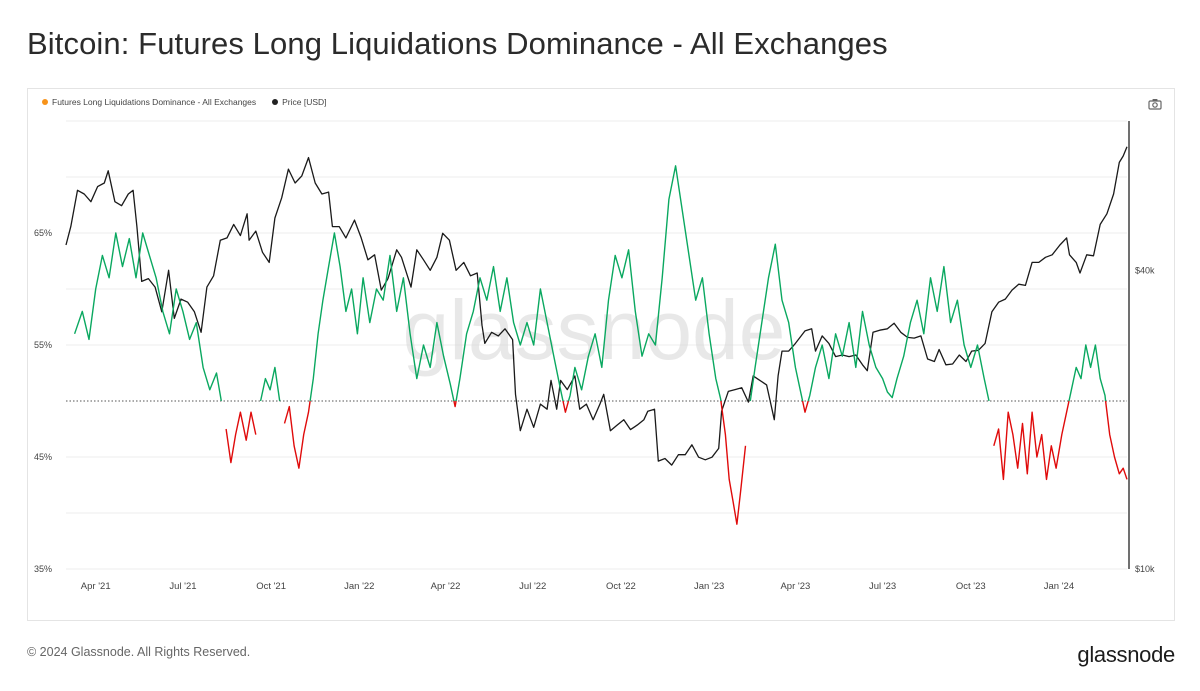  Describe the element at coordinates (594, 330) in the screenshot. I see `watermark-text: glassnode` at that location.